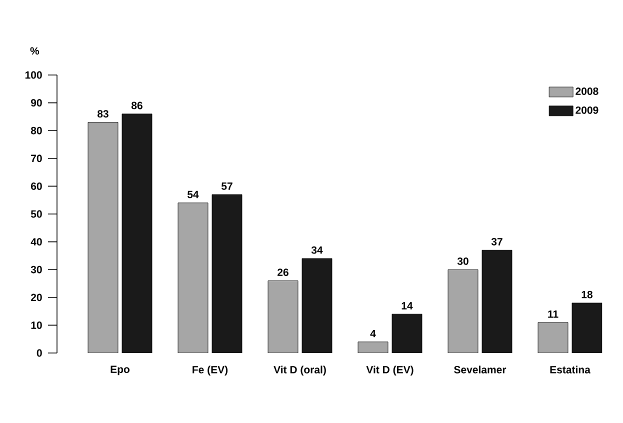 This screenshot has height=423, width=623. What do you see at coordinates (36, 103) in the screenshot?
I see `y-tick-label: 90` at bounding box center [36, 103].